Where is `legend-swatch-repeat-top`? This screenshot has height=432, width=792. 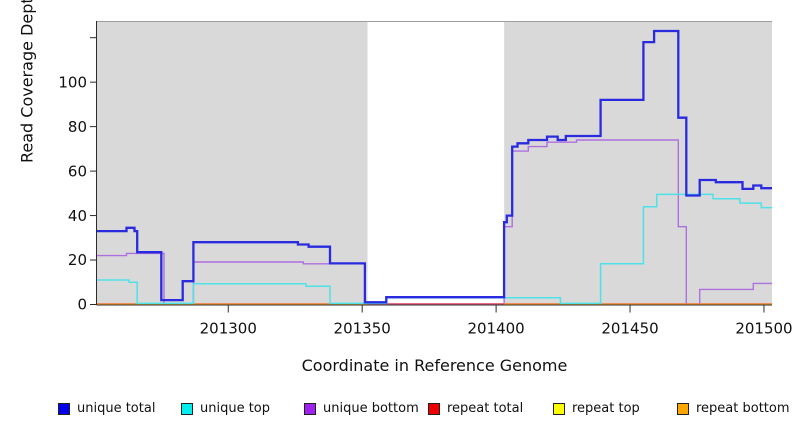 legend-swatch-repeat-top is located at coordinates (559, 409).